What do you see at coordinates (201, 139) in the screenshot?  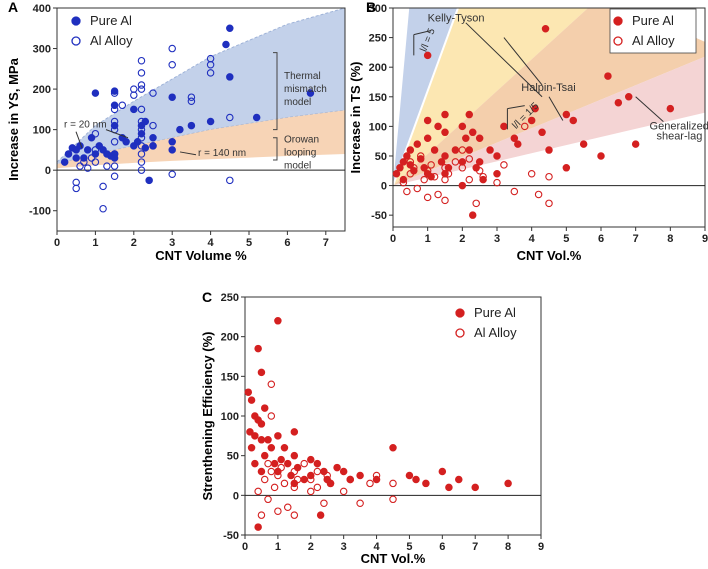 I see `band-orowan-looping` at bounding box center [201, 139].